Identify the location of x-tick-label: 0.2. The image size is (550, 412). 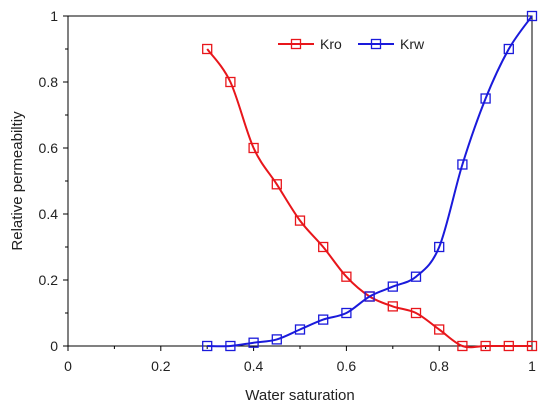
(161, 366).